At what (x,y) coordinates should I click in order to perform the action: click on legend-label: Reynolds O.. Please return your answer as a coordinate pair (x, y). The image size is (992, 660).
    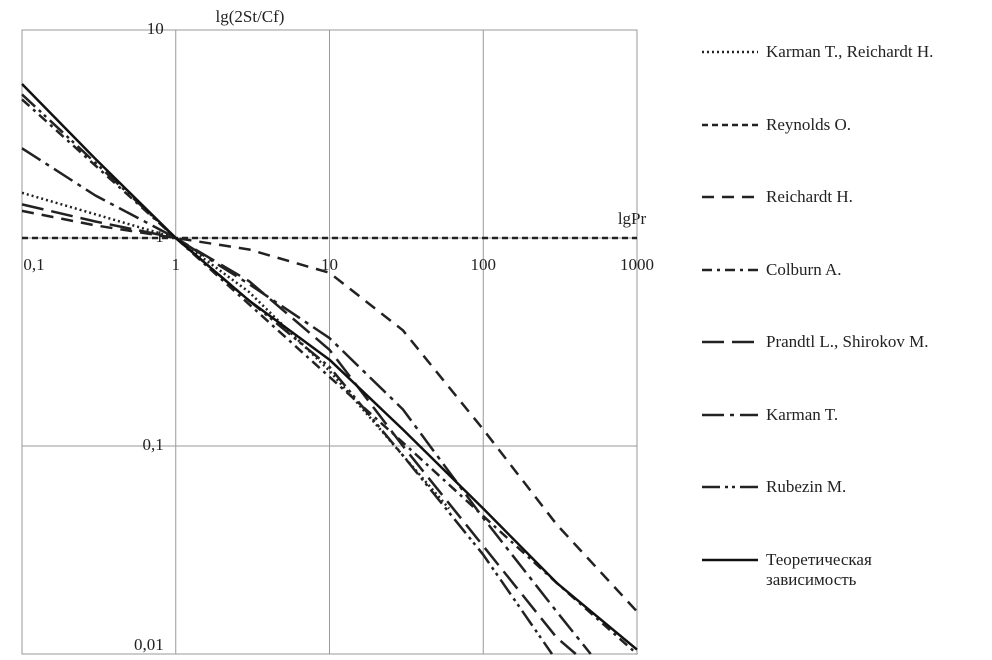
    Looking at the image, I should click on (808, 124).